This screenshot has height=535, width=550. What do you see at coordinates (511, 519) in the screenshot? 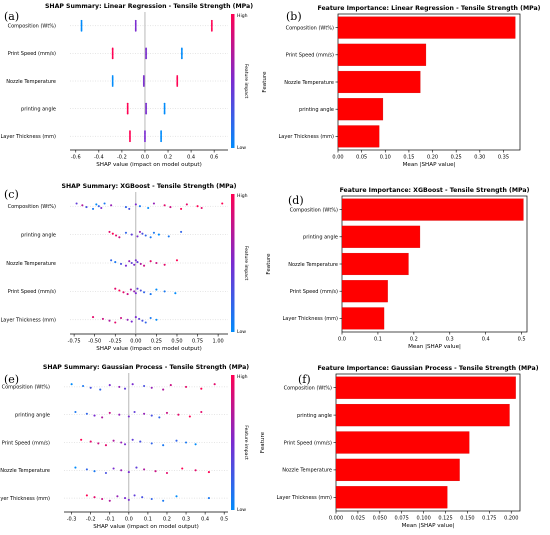
I see `x-tick-label: 0.200` at bounding box center [511, 519].